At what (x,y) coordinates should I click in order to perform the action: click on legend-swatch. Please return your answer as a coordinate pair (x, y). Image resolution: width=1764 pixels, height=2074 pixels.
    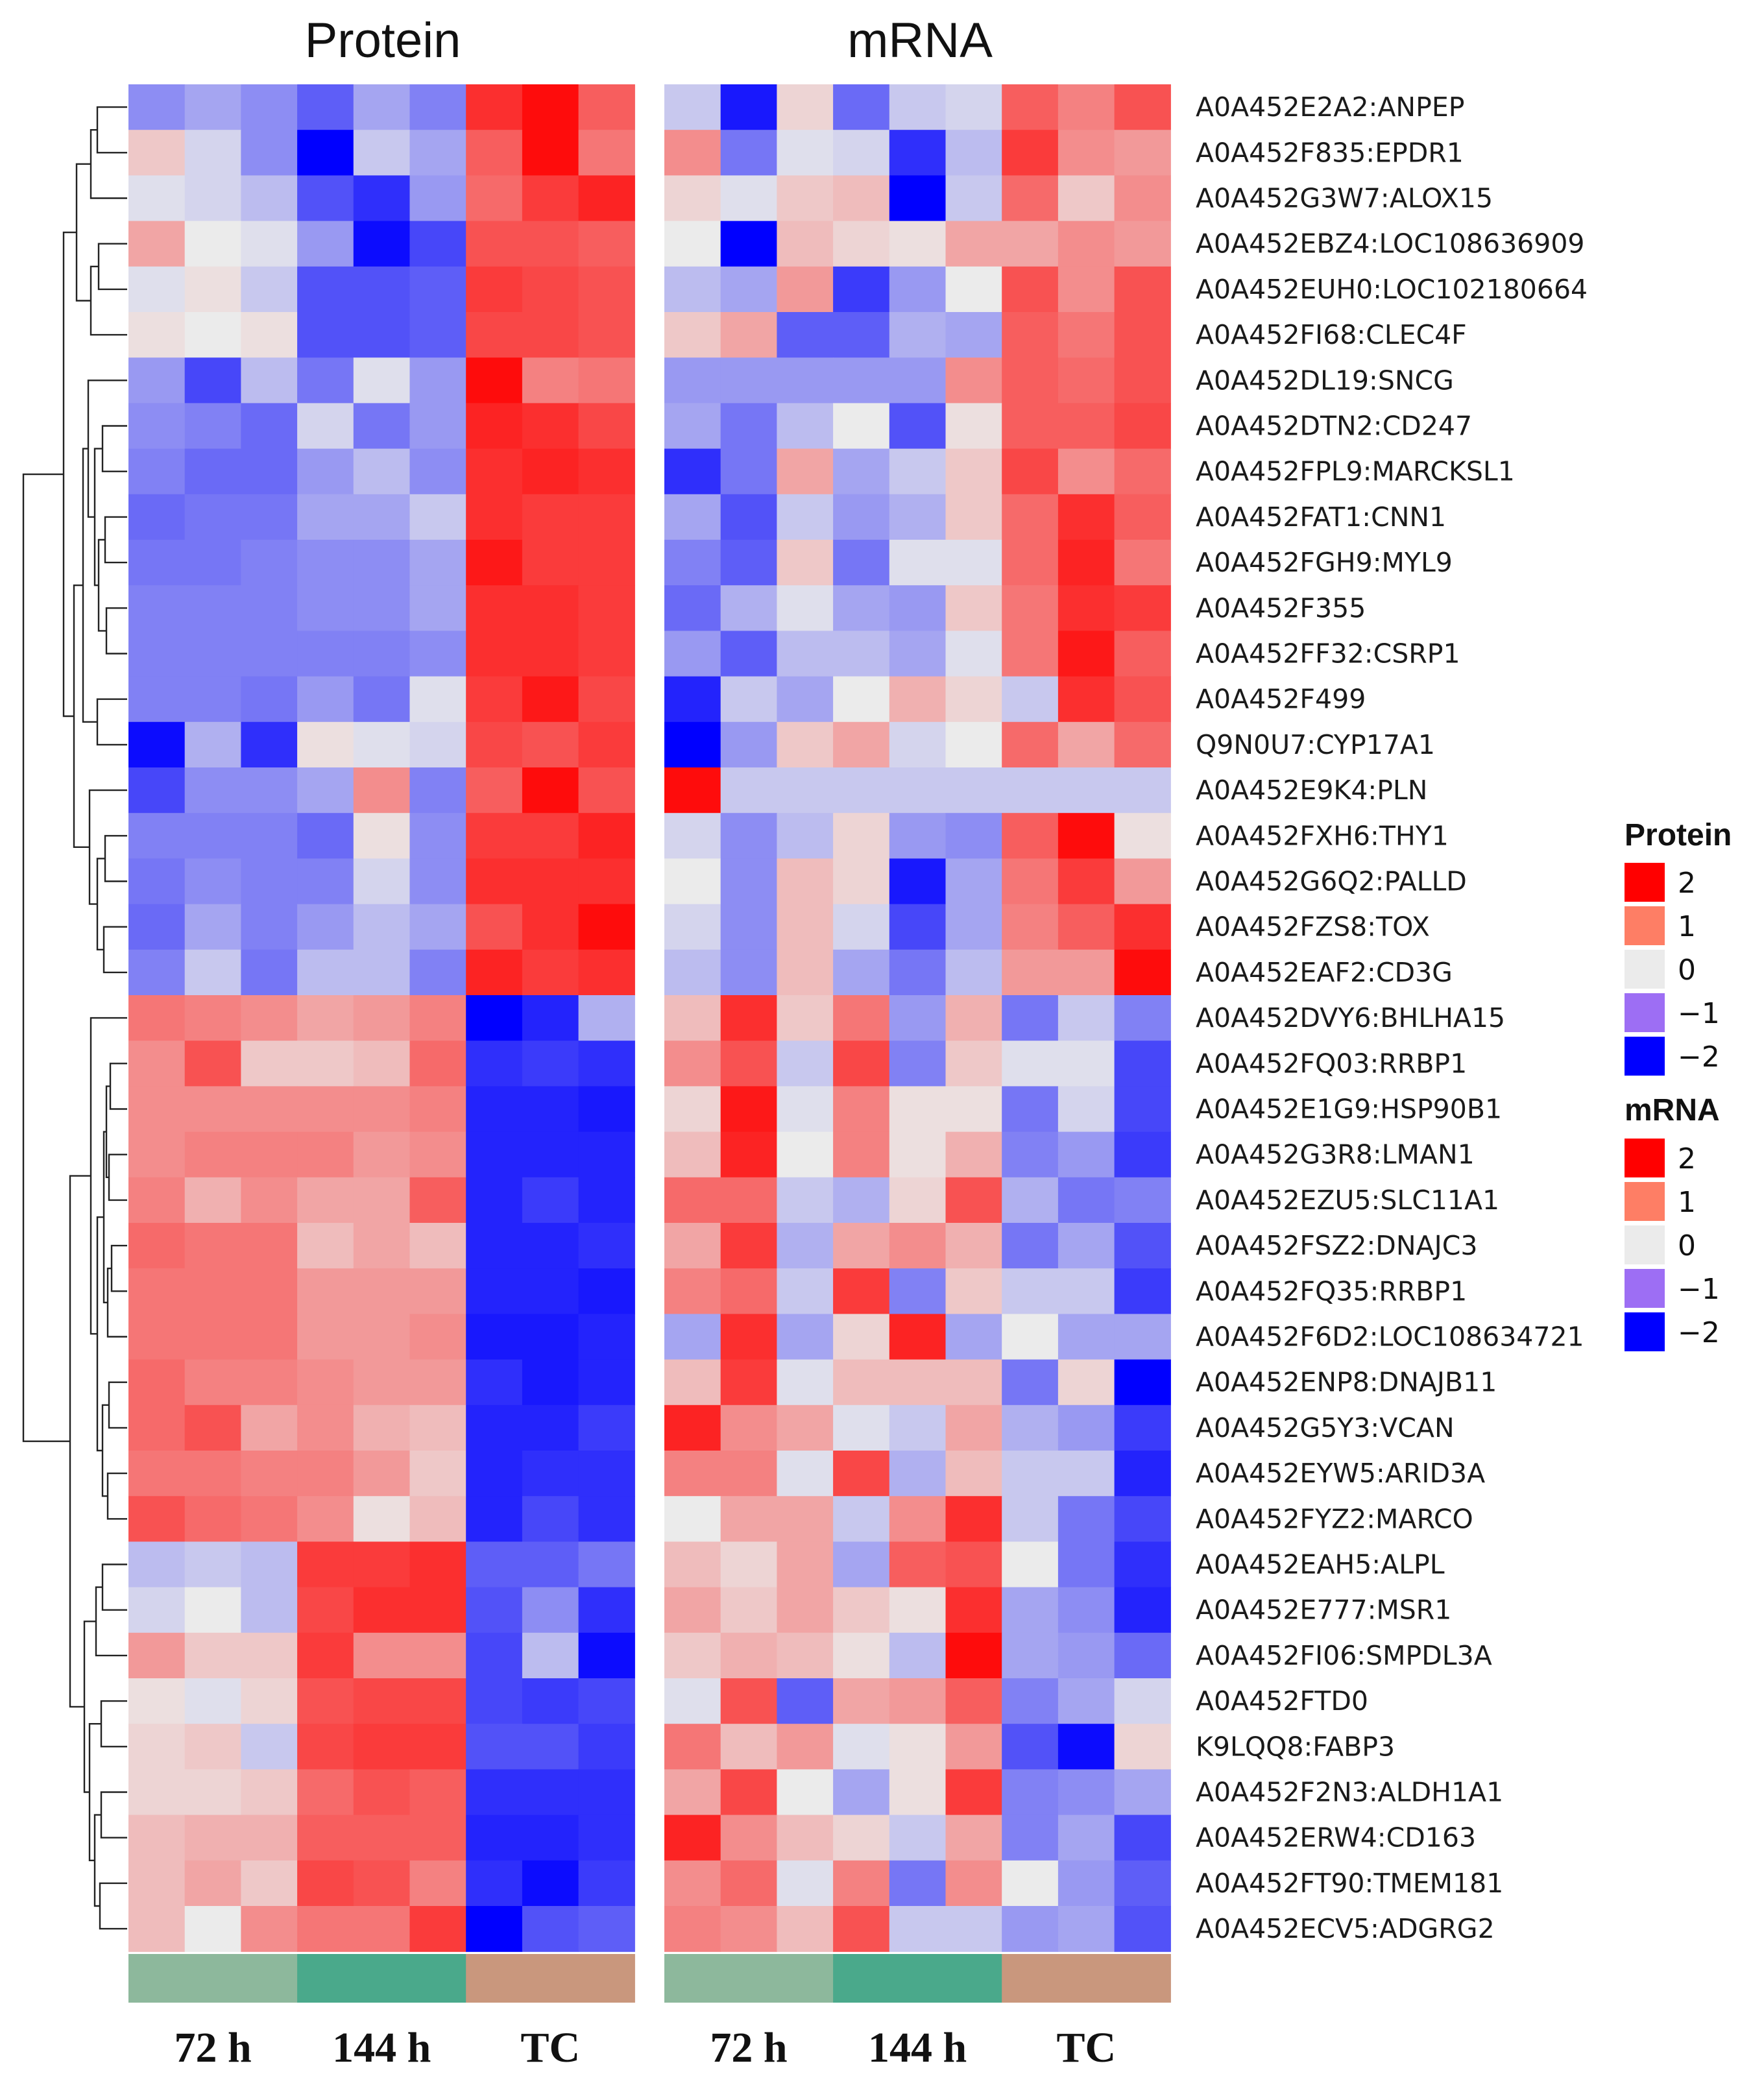
    Looking at the image, I should click on (1645, 1331).